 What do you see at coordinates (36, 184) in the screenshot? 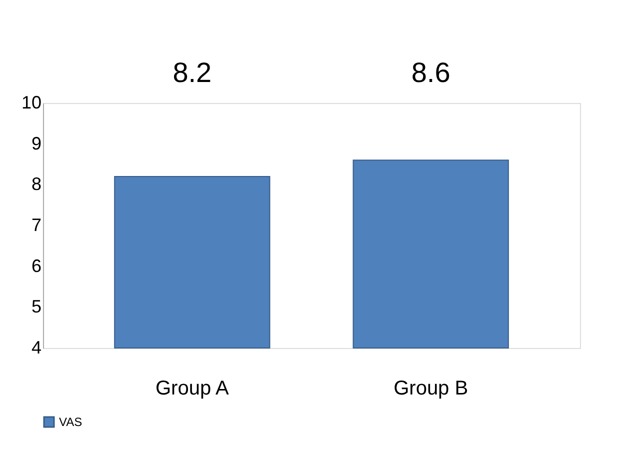
I see `y-tick-label: 8` at bounding box center [36, 184].